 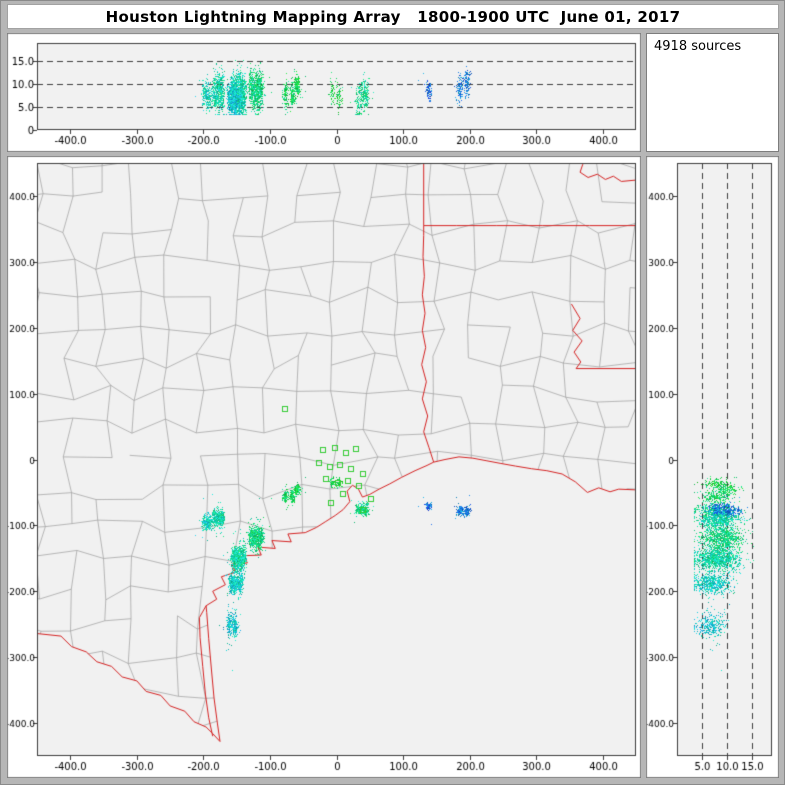 What do you see at coordinates (712, 92) in the screenshot?
I see `sources-count-panel: 4918 sources` at bounding box center [712, 92].